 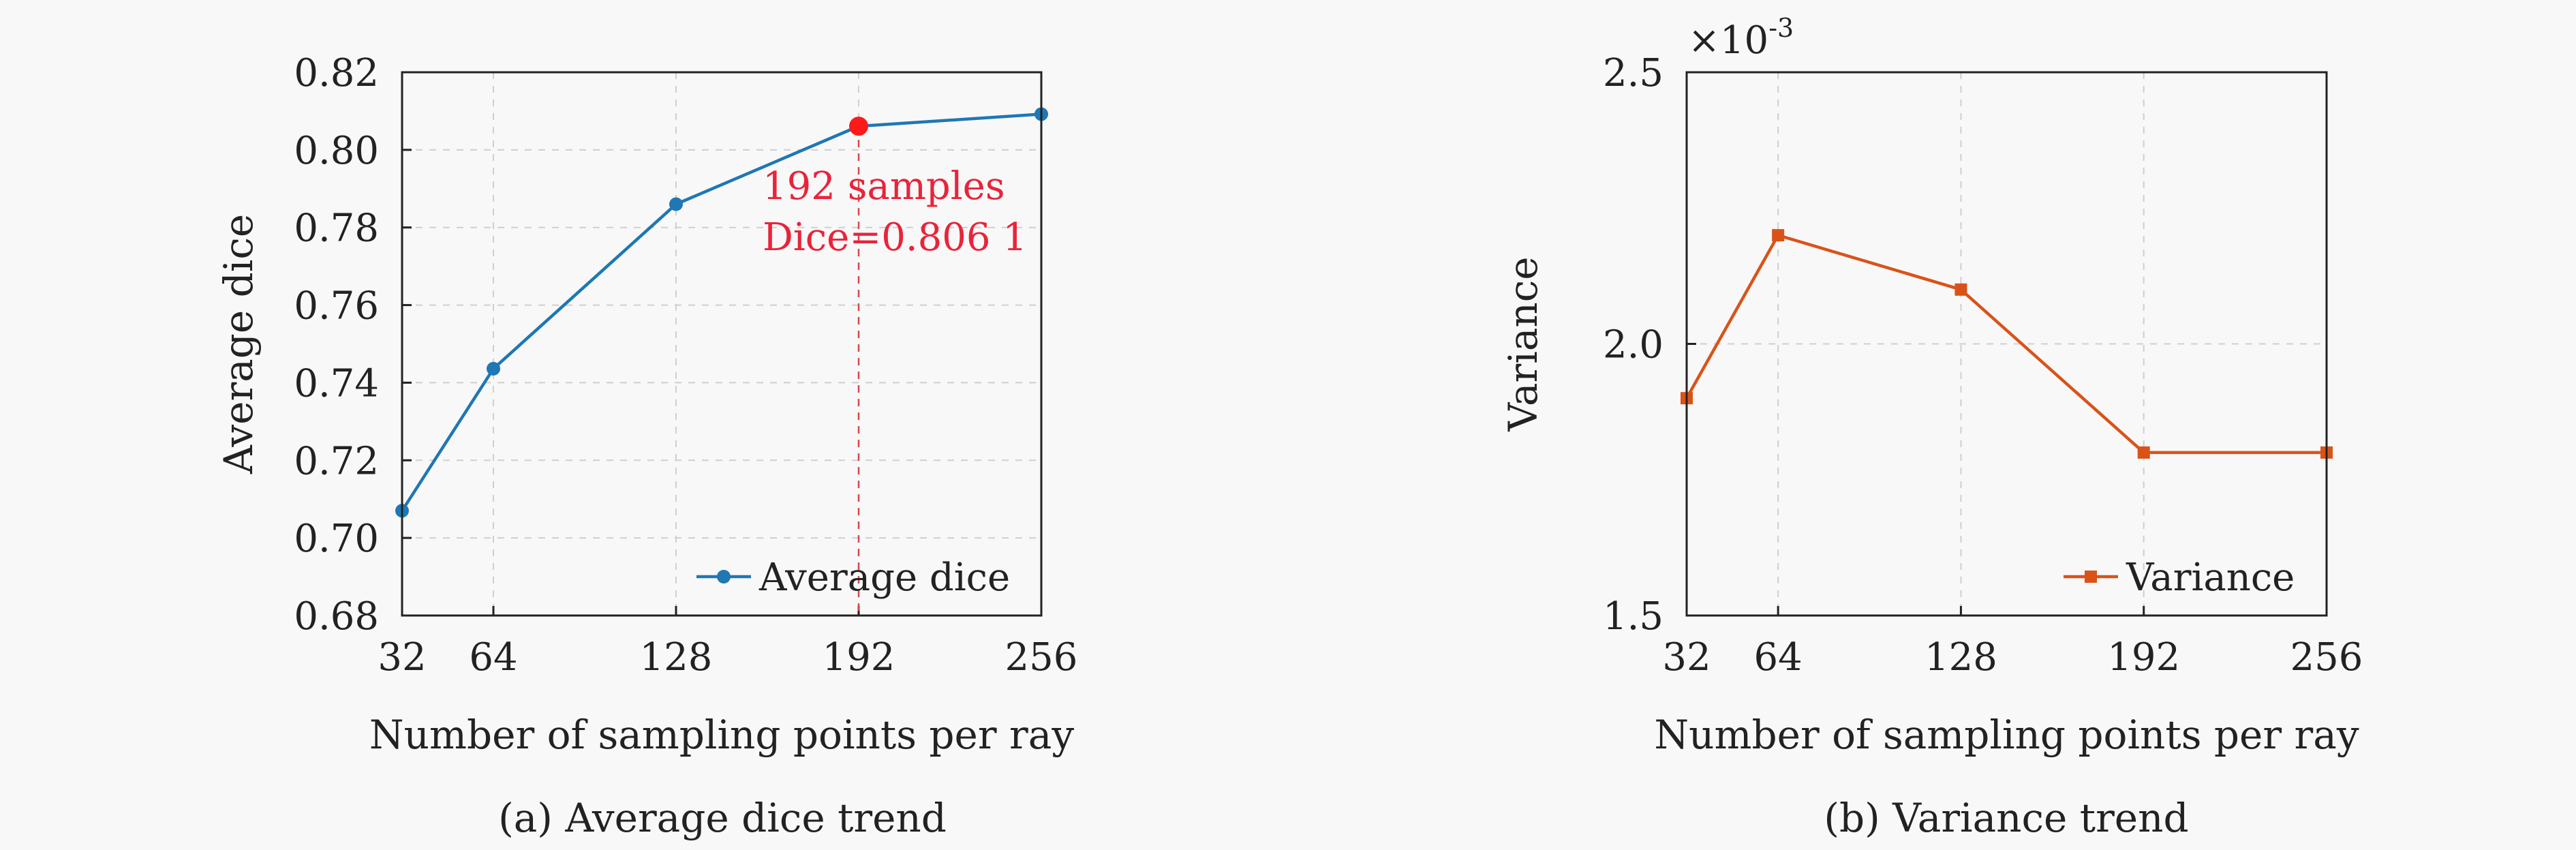 I want to click on caption-b: (b) Variance trend, so click(x=2006, y=818).